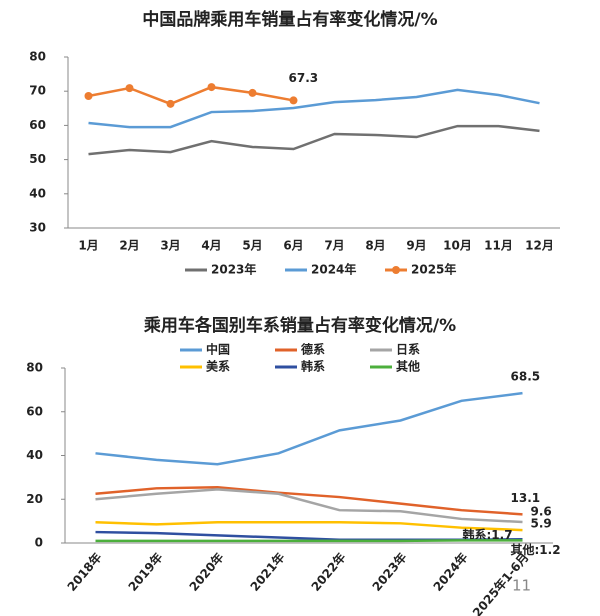 Image resolution: width=600 pixels, height=616 pixels. I want to click on data-label: 68.5, so click(526, 377).